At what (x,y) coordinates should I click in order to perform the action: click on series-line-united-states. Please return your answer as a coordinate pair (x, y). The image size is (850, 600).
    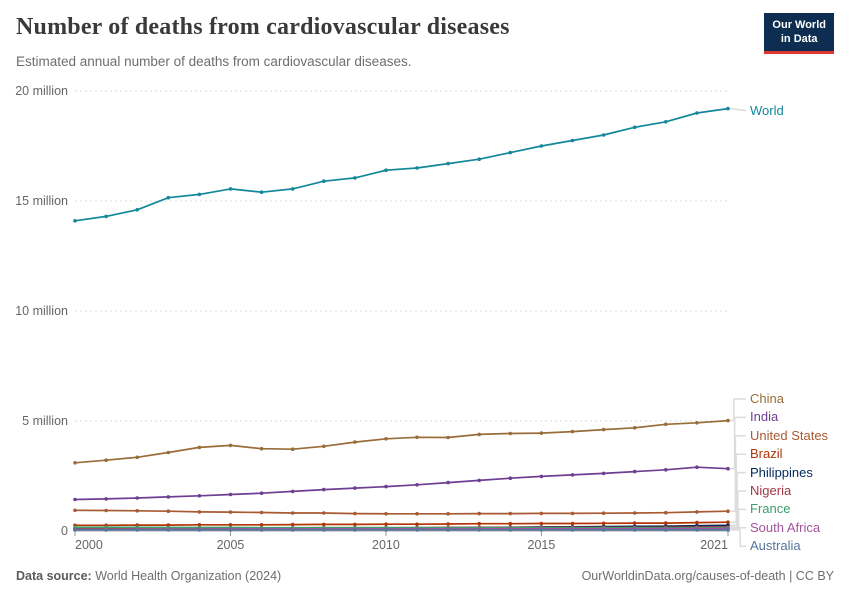
    Looking at the image, I should click on (401, 512).